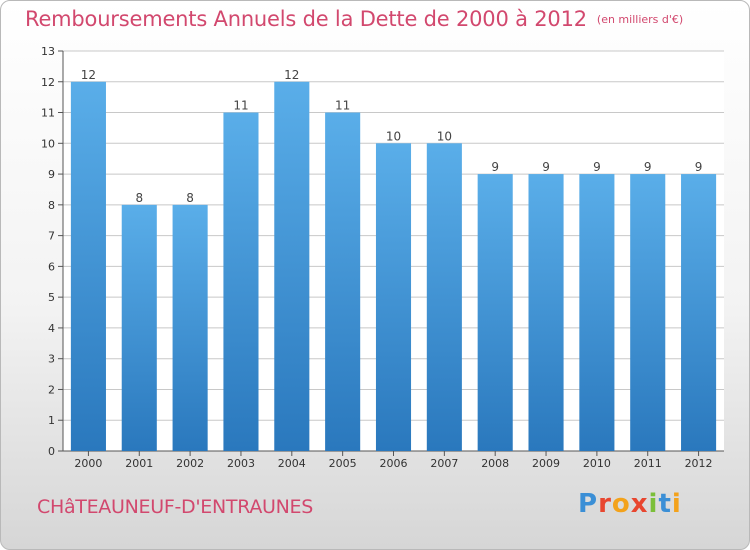 Image resolution: width=750 pixels, height=550 pixels. I want to click on x-tick-label: 2002, so click(190, 463).